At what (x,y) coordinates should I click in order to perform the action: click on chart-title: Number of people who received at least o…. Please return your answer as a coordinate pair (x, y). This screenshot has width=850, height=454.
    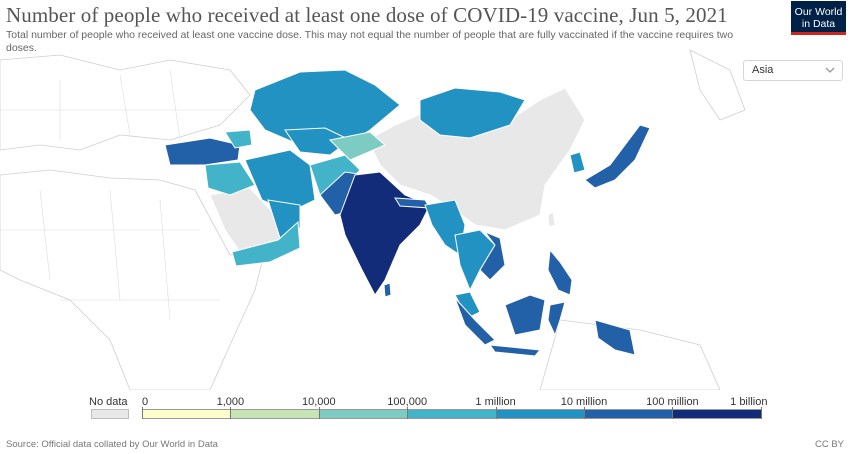
    Looking at the image, I should click on (367, 15).